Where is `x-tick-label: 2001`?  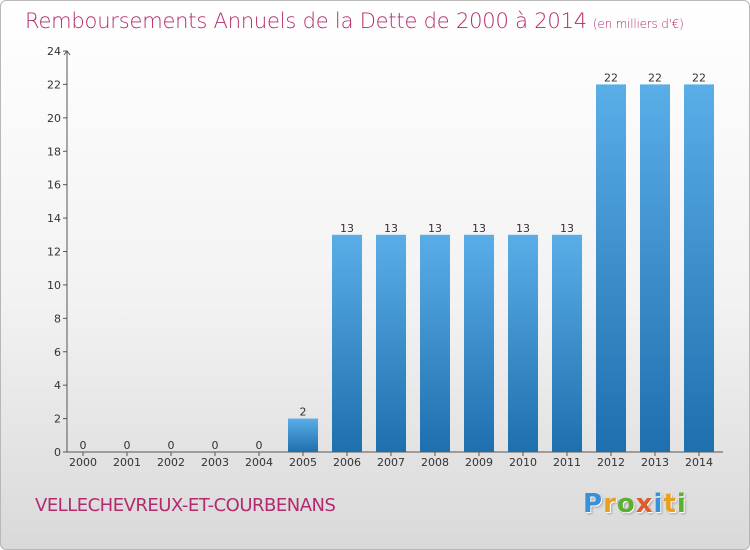
x-tick-label: 2001 is located at coordinates (127, 462).